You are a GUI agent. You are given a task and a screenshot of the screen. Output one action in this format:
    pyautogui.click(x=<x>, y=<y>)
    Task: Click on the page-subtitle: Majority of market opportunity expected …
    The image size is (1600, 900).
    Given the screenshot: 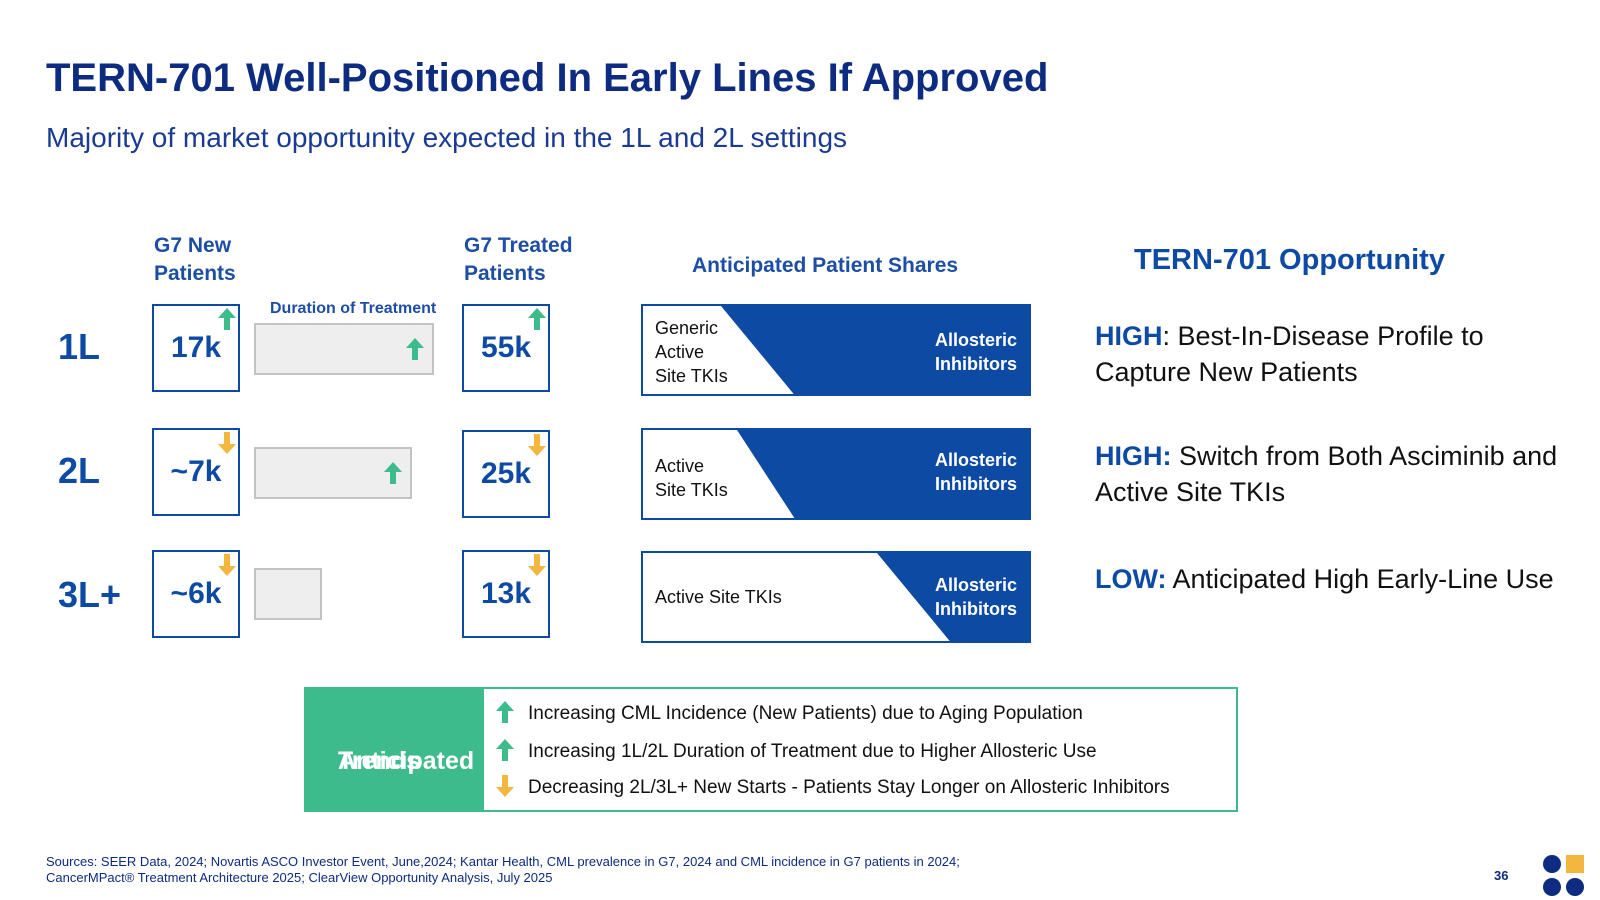 What is the action you would take?
    pyautogui.click(x=447, y=137)
    